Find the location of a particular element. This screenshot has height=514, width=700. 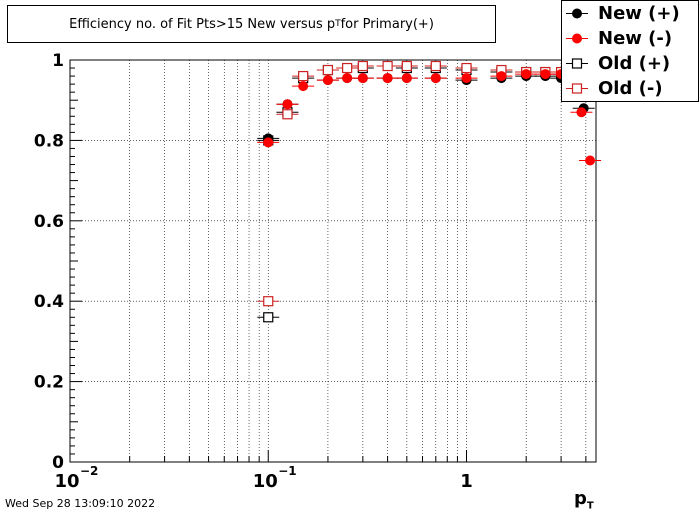

legend-entry: New (+) is located at coordinates (630, 13).